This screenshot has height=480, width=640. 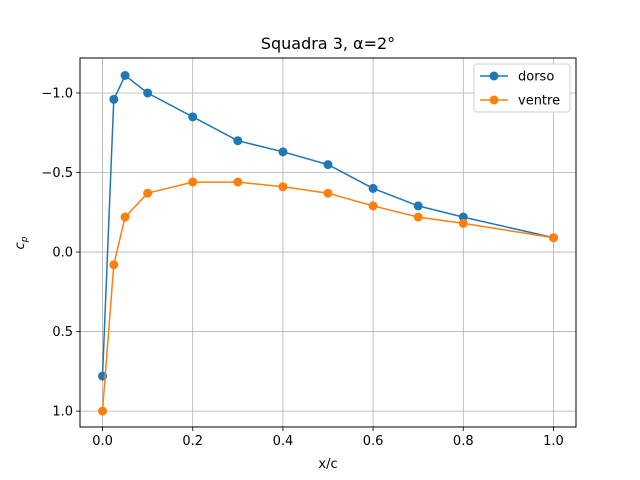 I want to click on x-axis-label: x/c, so click(x=327, y=464).